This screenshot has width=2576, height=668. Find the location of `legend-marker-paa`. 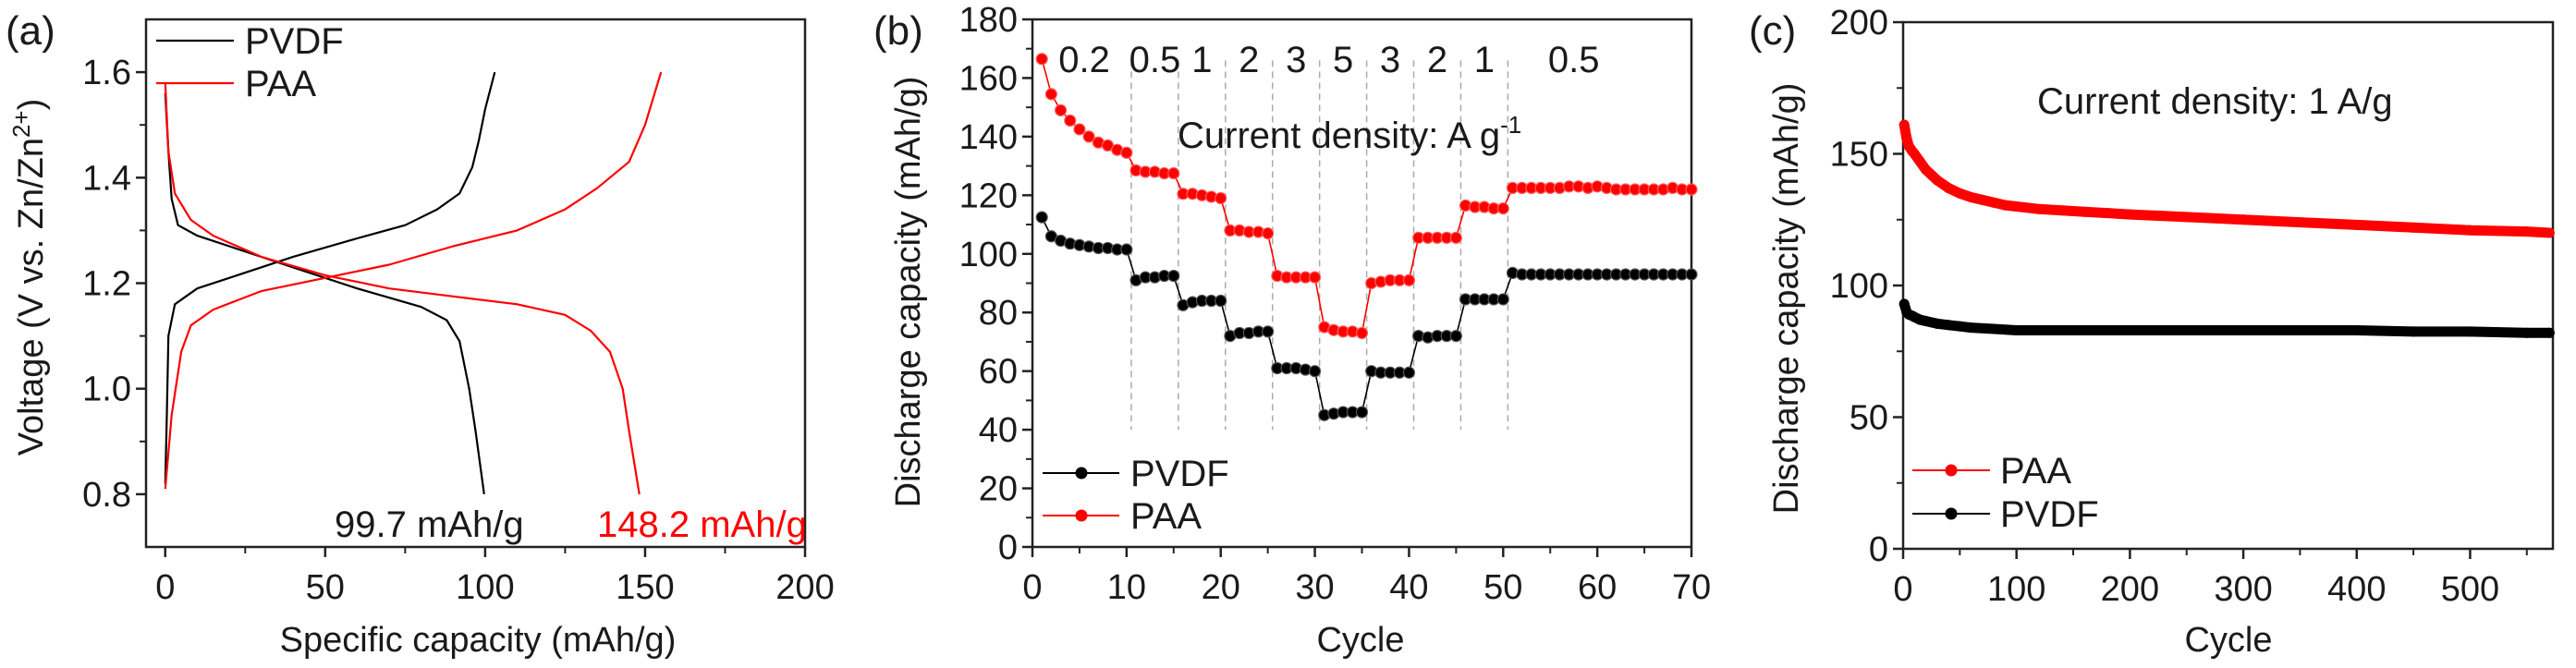

legend-marker-paa is located at coordinates (1951, 470).